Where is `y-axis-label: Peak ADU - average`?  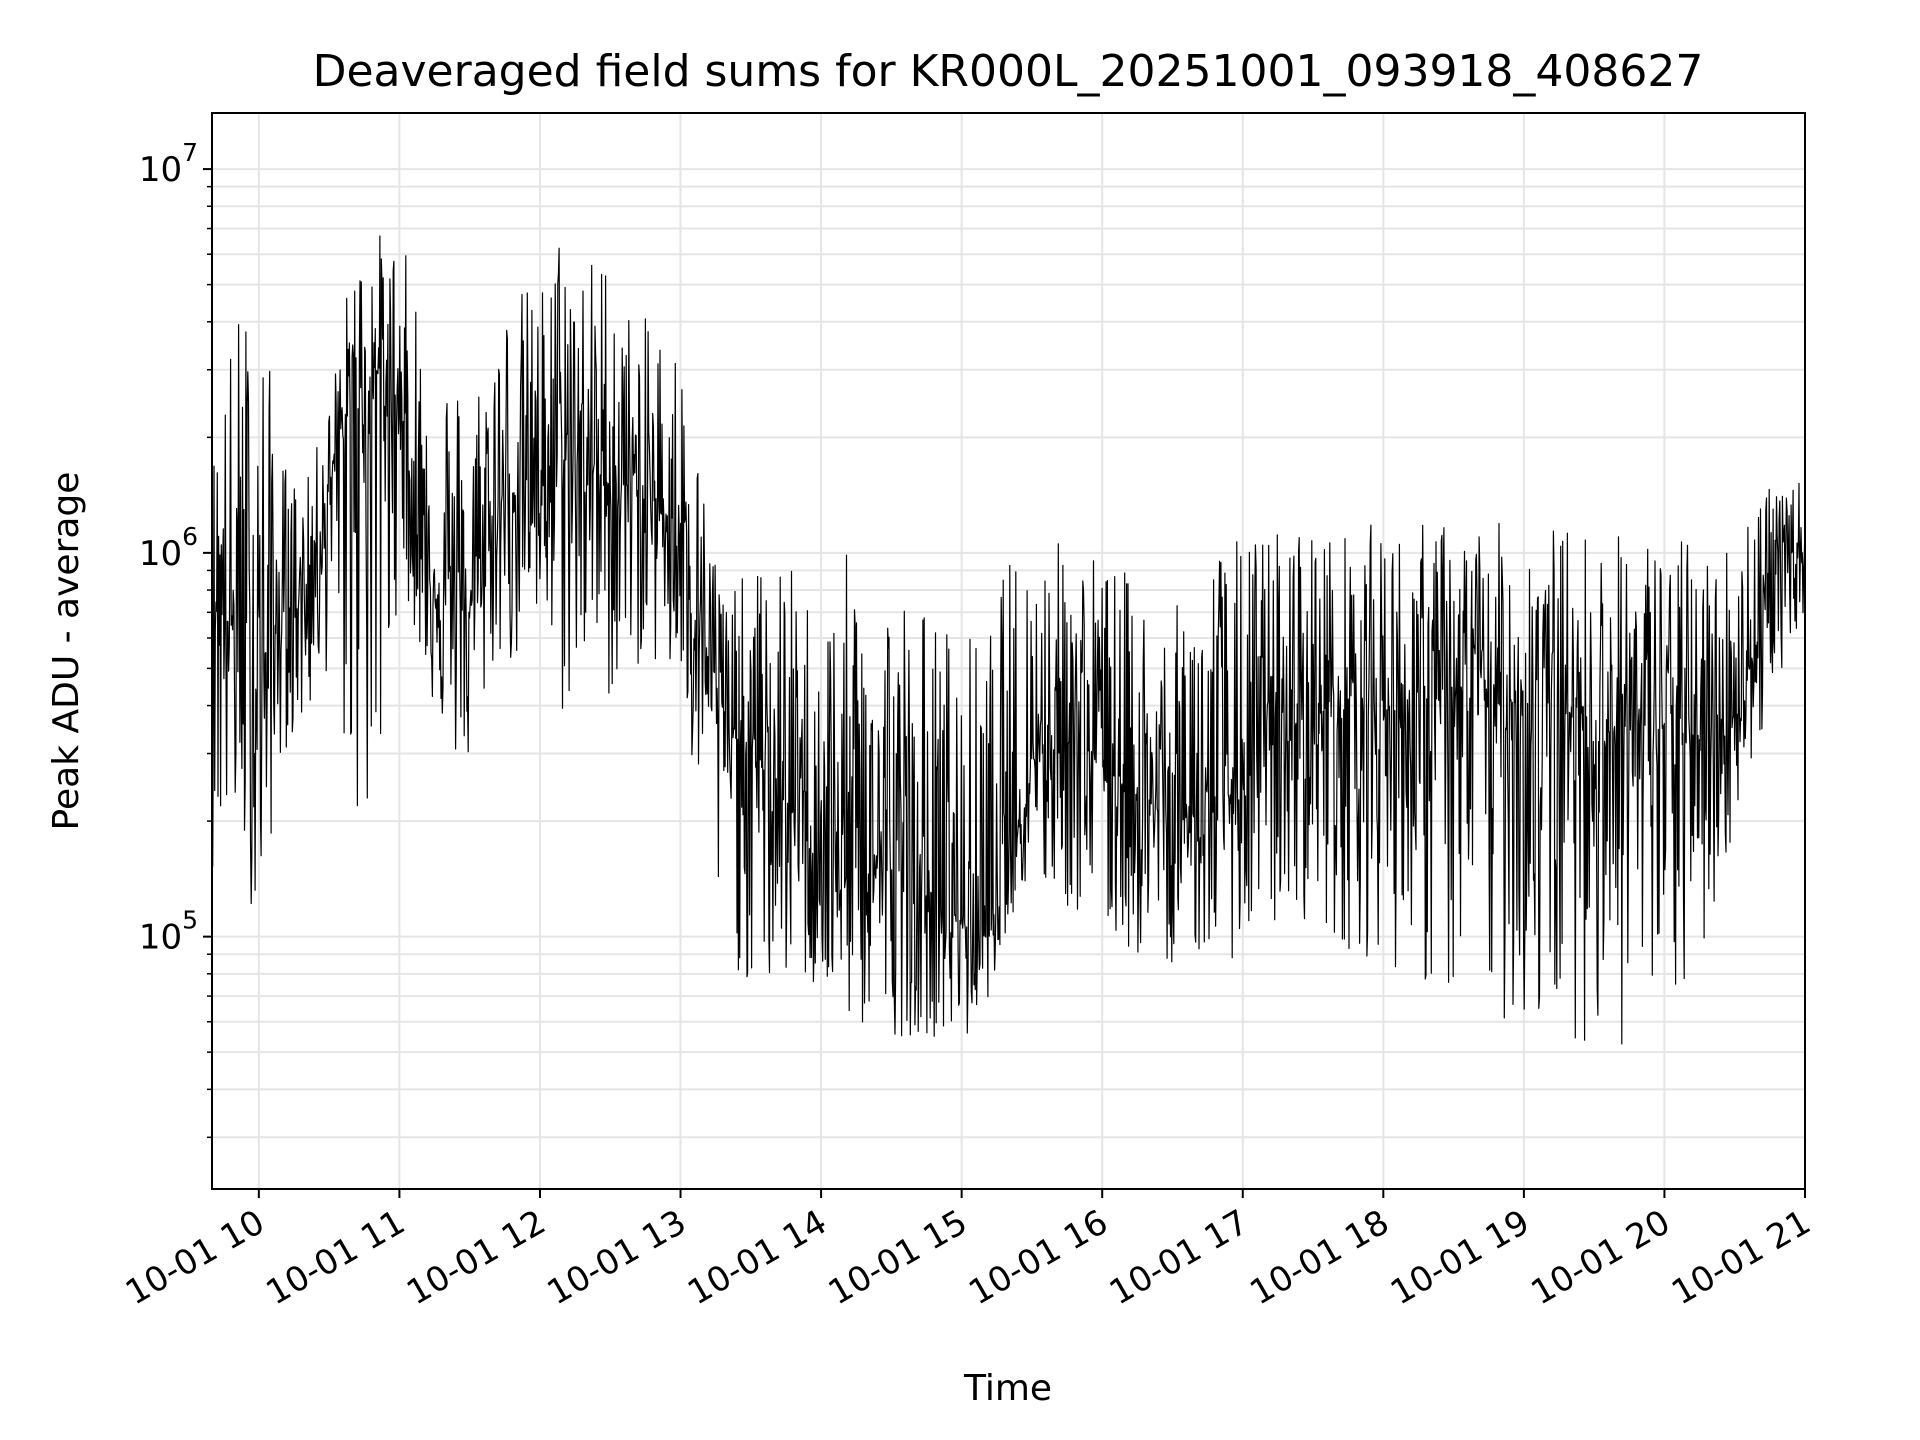 y-axis-label: Peak ADU - average is located at coordinates (66, 651).